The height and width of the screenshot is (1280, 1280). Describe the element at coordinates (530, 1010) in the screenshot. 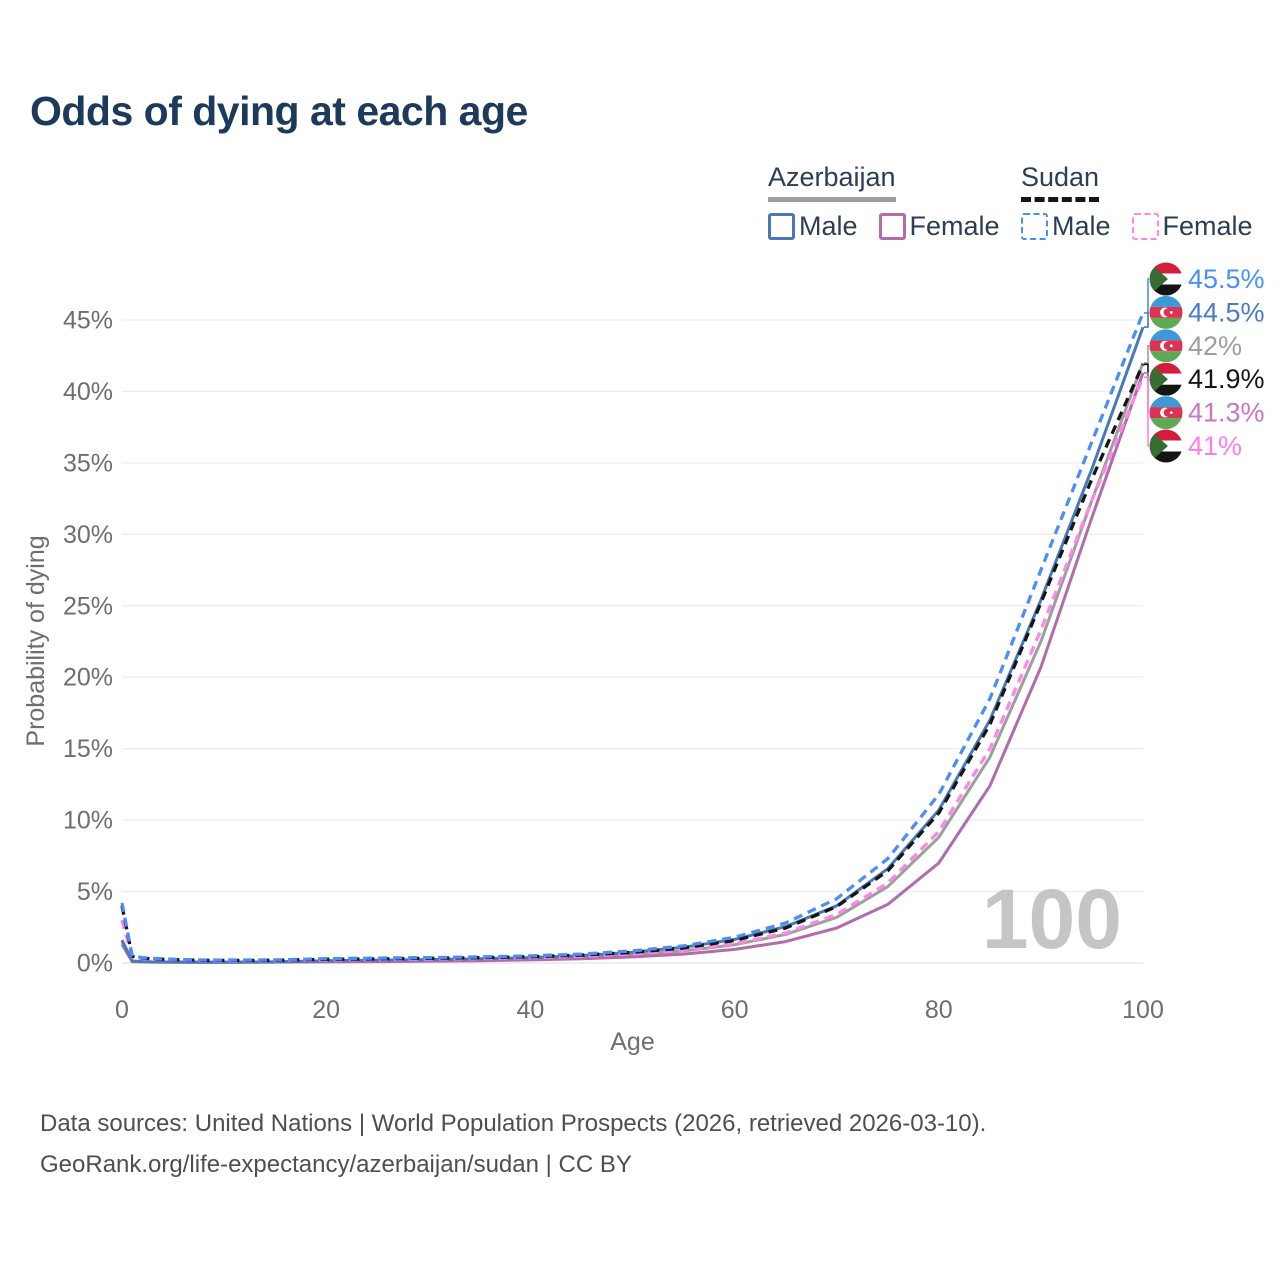

I see `x-tick-label: 40` at that location.